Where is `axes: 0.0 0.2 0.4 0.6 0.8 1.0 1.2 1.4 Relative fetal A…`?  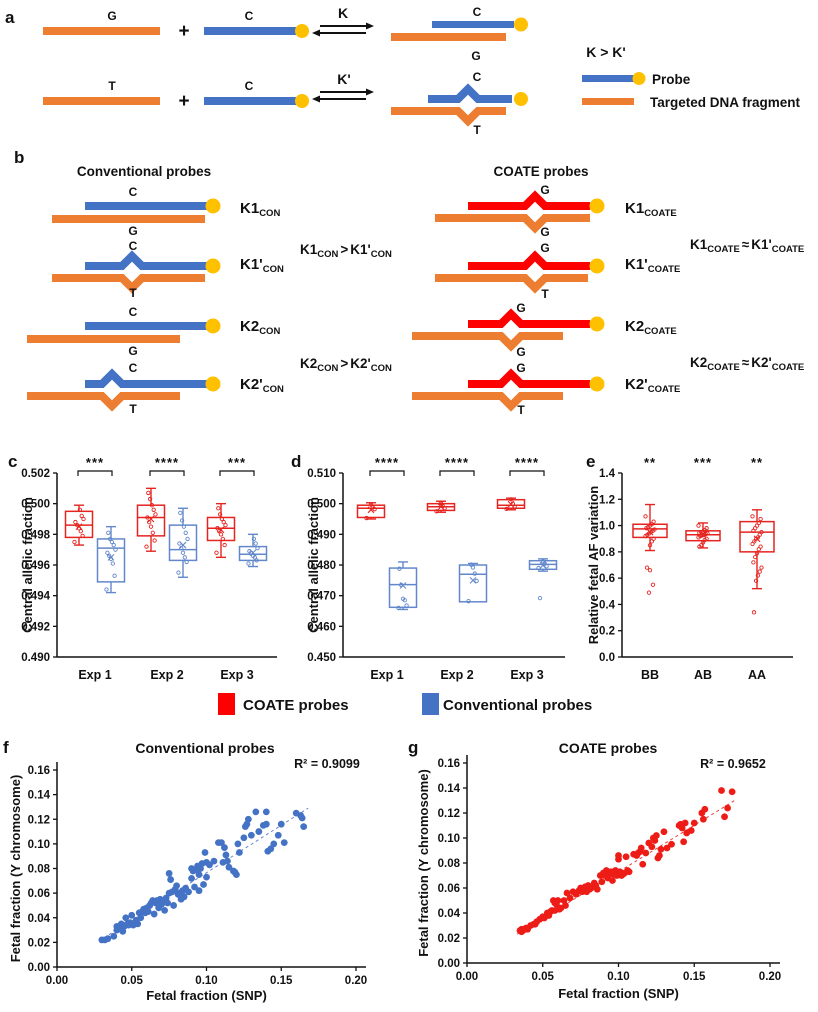 axes: 0.0 0.2 0.4 0.6 0.8 1.0 1.2 1.4 Relative fetal A… is located at coordinates (689, 575).